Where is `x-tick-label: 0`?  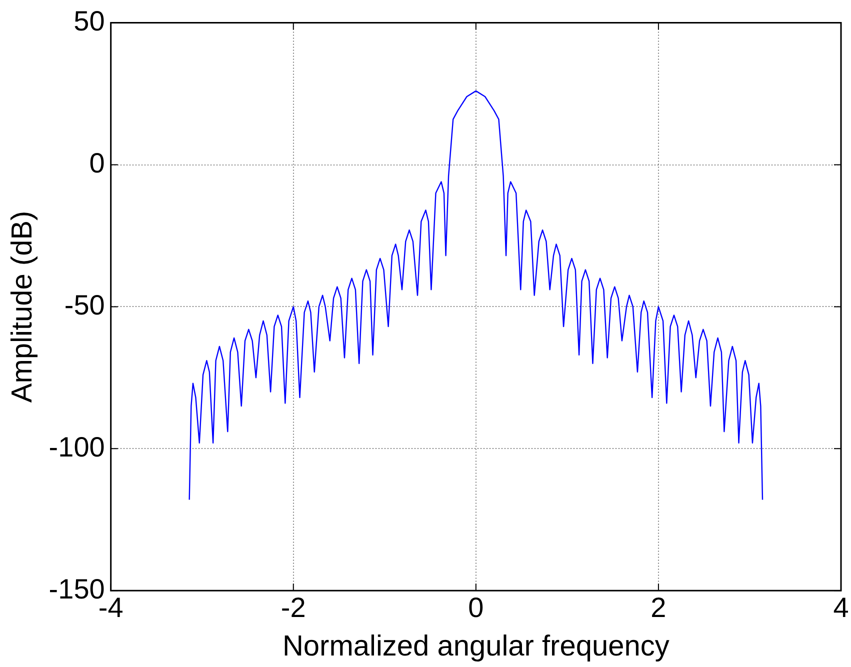
x-tick-label: 0 is located at coordinates (476, 608).